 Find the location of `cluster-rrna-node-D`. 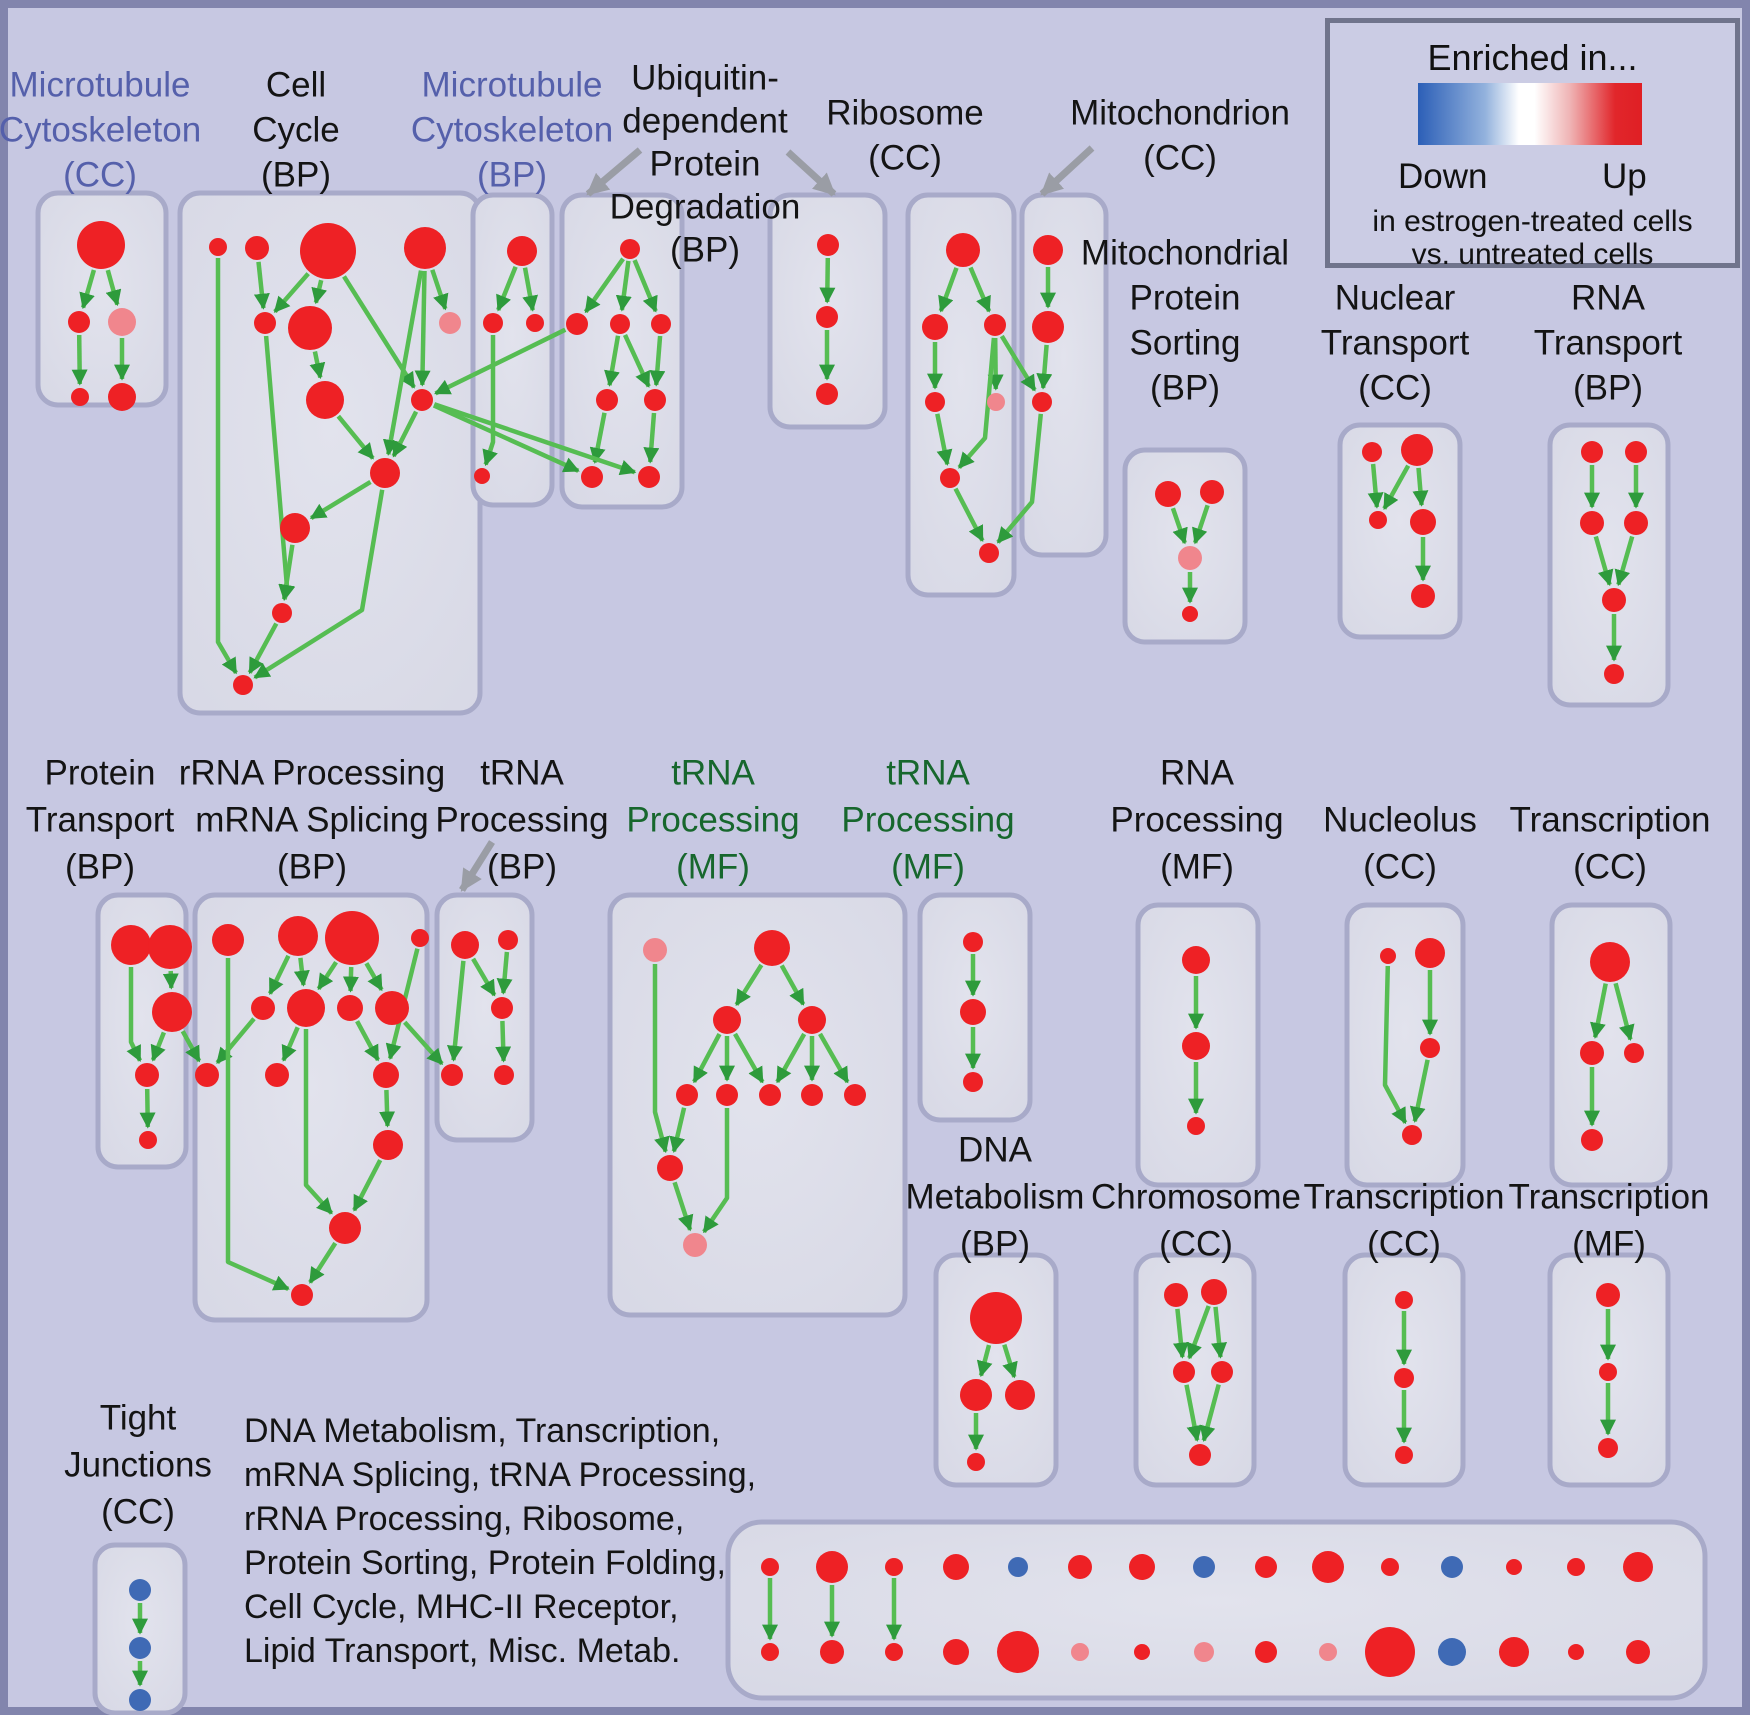

cluster-rrna-node-D is located at coordinates (420, 938).